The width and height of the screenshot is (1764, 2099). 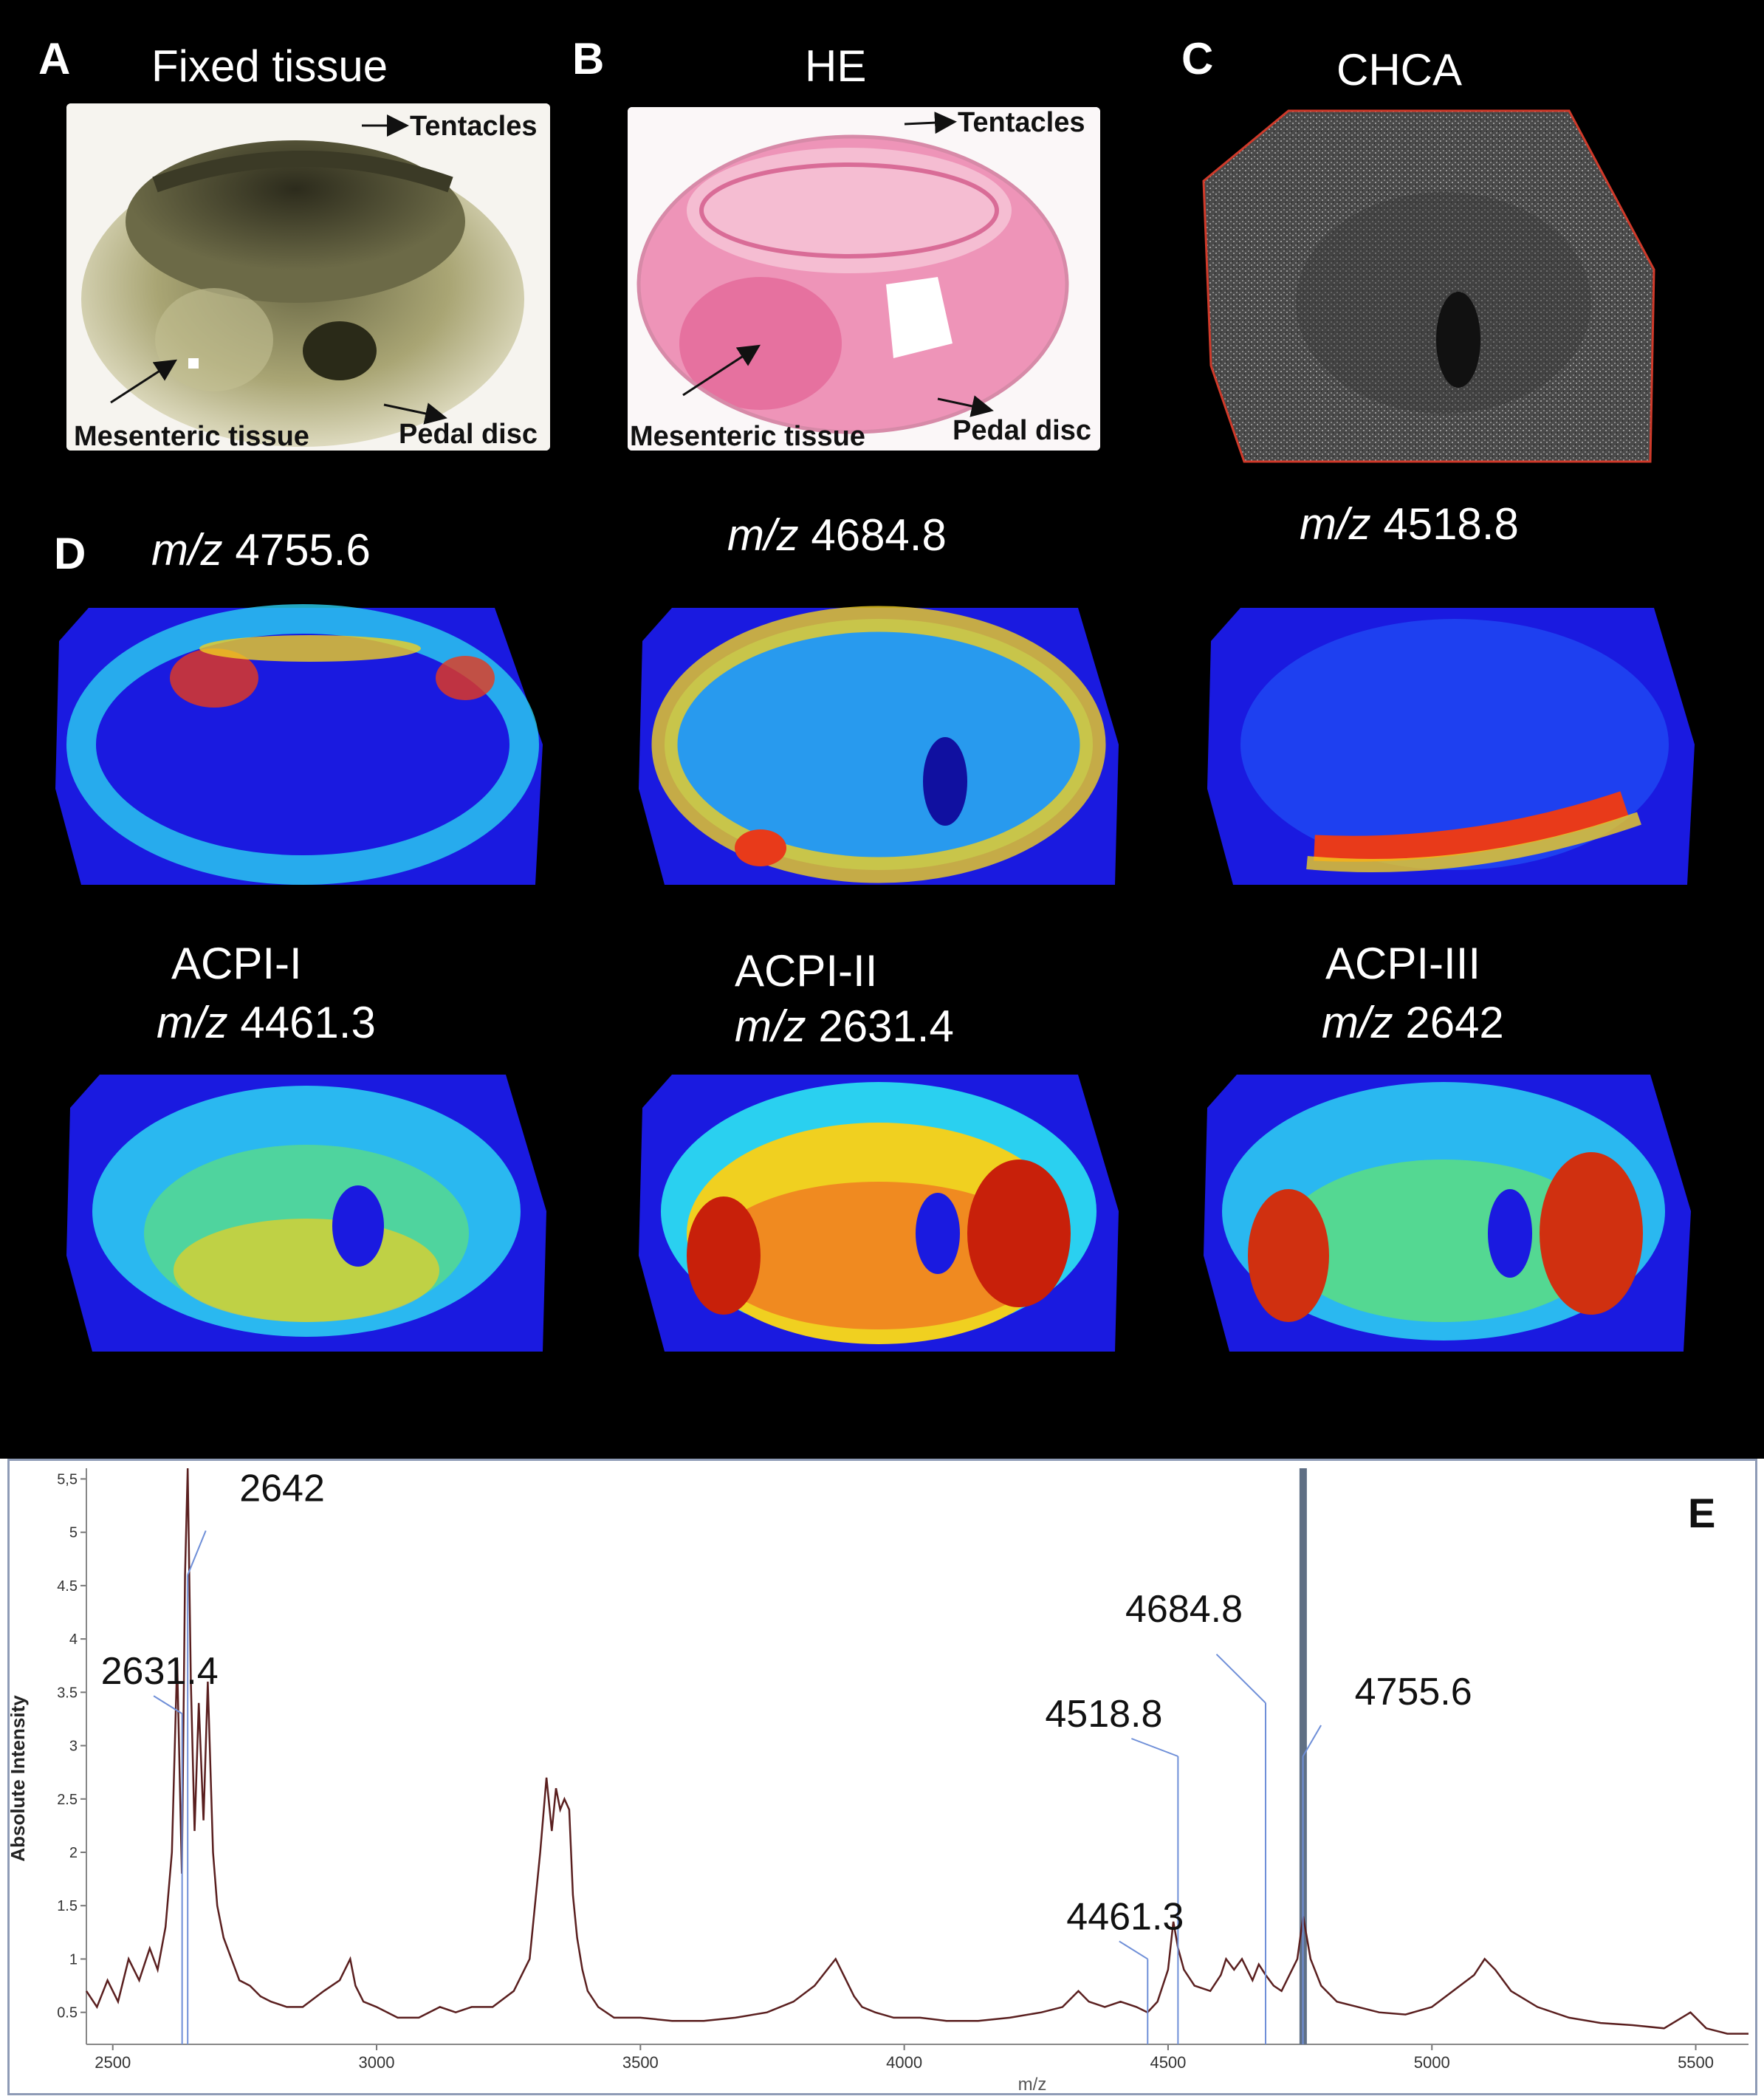 What do you see at coordinates (864, 279) in the screenshot?
I see `he-stain-photo` at bounding box center [864, 279].